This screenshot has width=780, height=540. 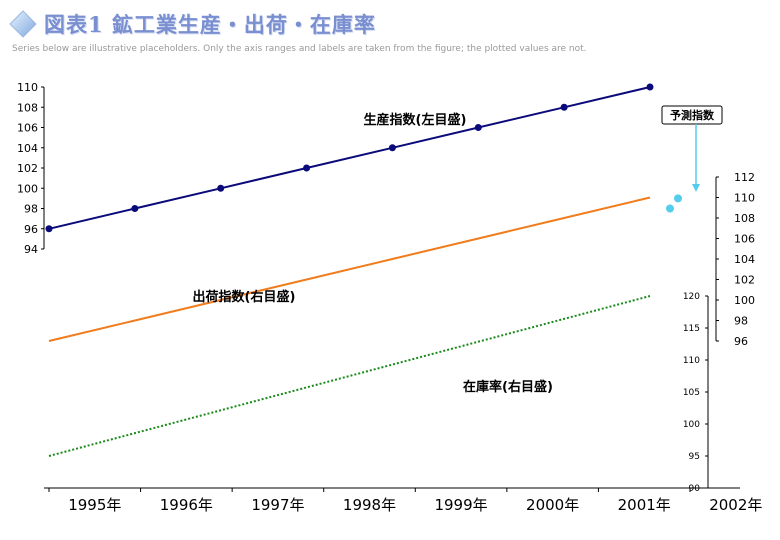 What do you see at coordinates (460, 505) in the screenshot?
I see `x-axis-tick-label: 1999年` at bounding box center [460, 505].